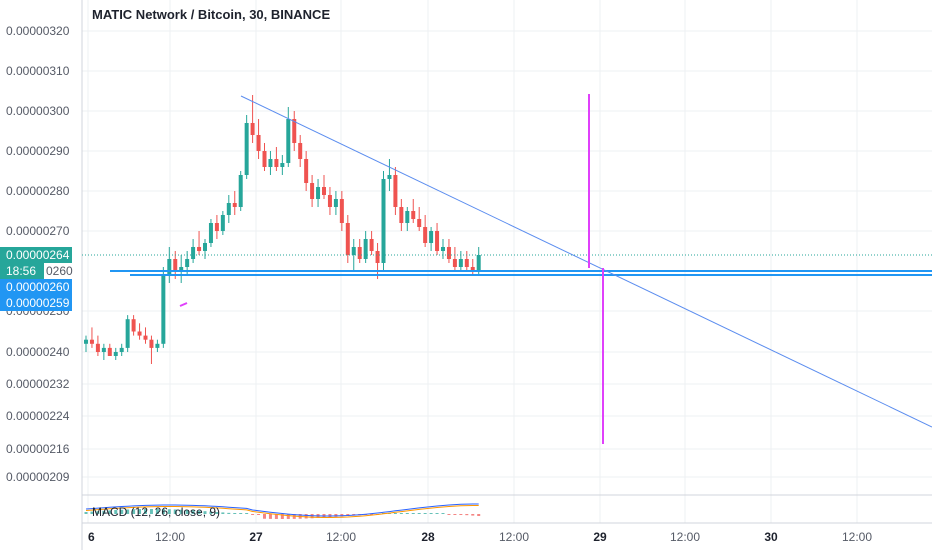  I want to click on countdown-value: 18:56, so click(21, 271).